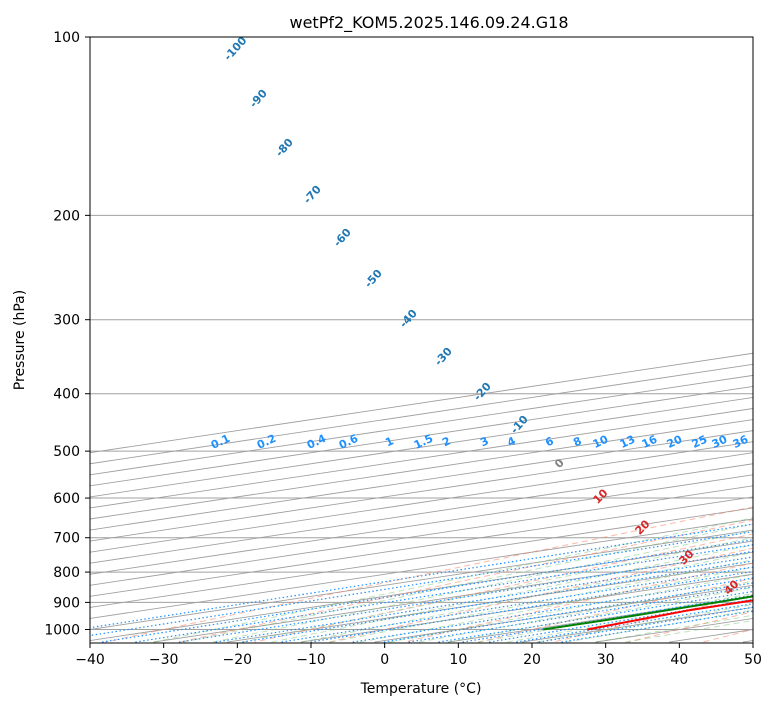 The image size is (775, 708). I want to click on y-tick-label: 300, so click(66, 321).